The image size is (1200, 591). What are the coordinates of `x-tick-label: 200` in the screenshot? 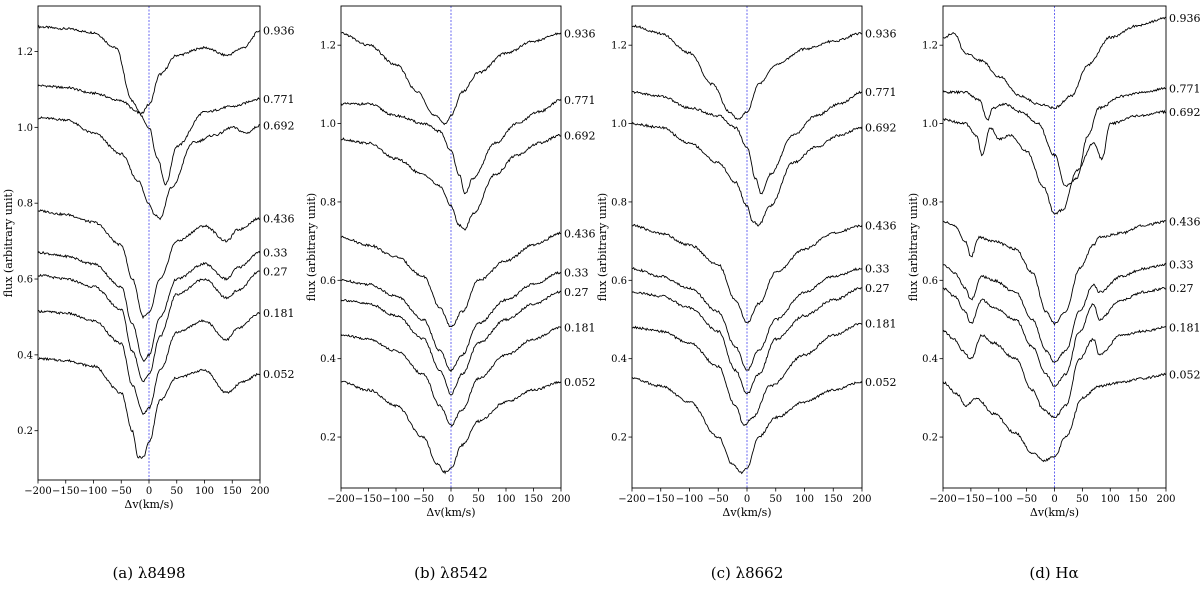 It's located at (1165, 499).